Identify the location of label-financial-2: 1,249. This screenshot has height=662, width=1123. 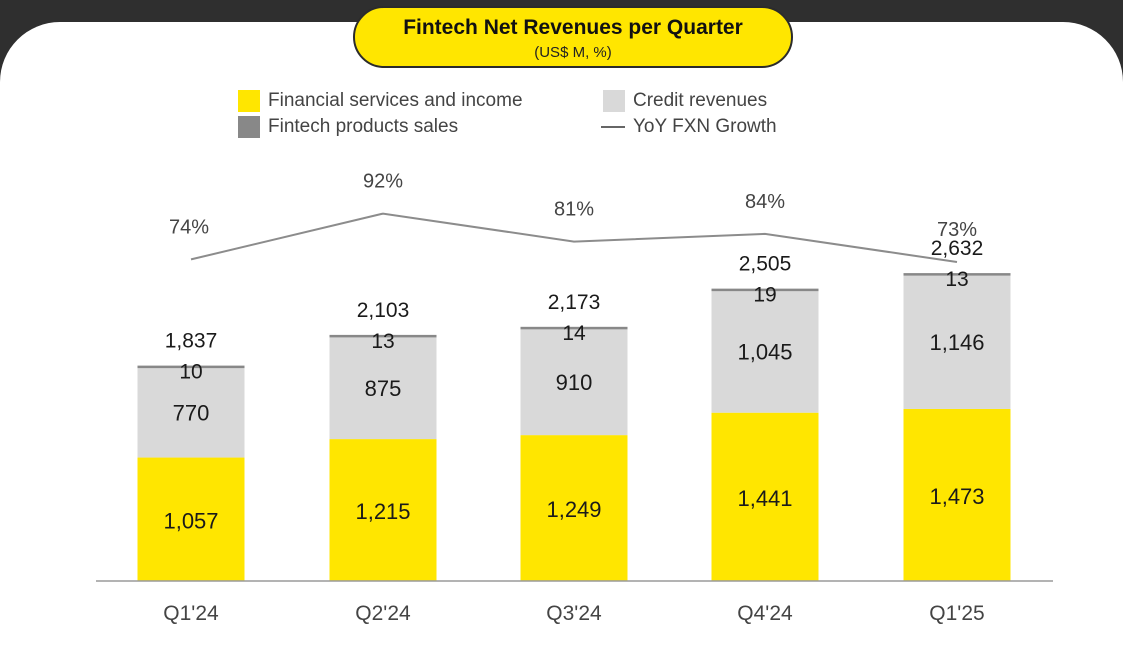
(573, 509).